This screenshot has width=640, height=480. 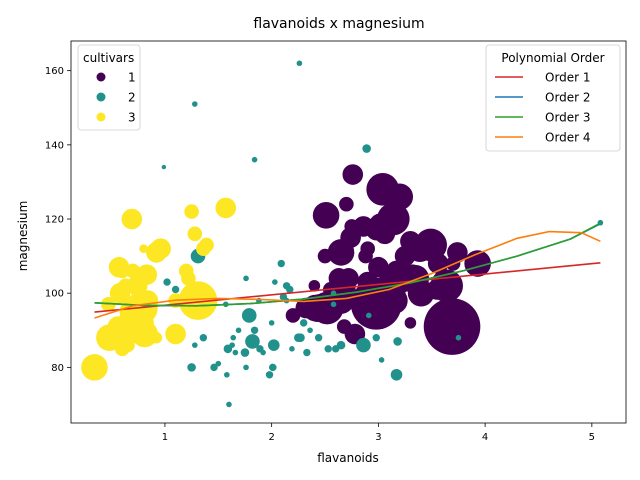 I want to click on y-tick-label: 160, so click(x=54, y=71).